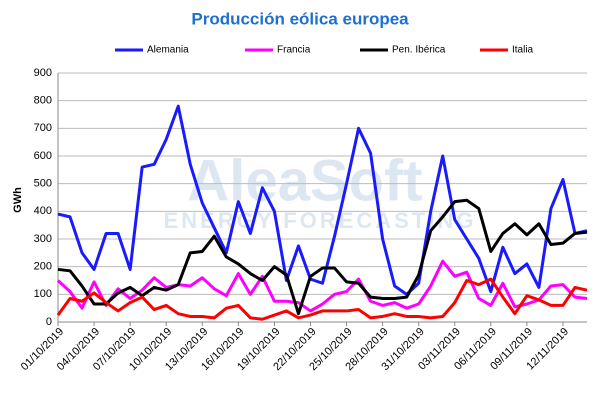 Image resolution: width=600 pixels, height=416 pixels. What do you see at coordinates (304, 180) in the screenshot?
I see `watermark: AleaSoft` at bounding box center [304, 180].